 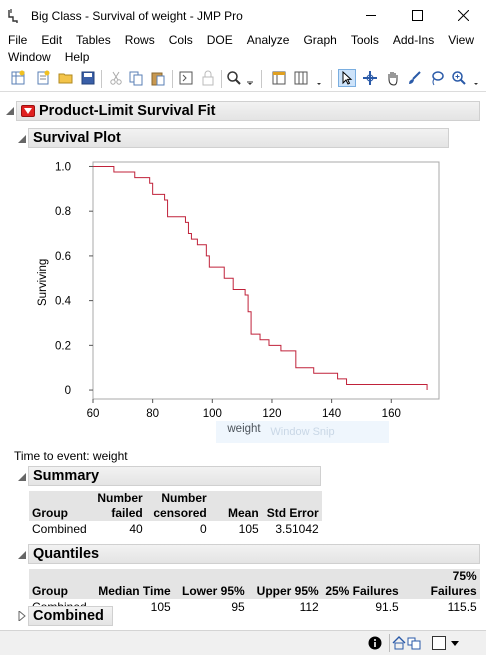 What do you see at coordinates (413, 39) in the screenshot?
I see `menu-add-ins: Add-Ins` at bounding box center [413, 39].